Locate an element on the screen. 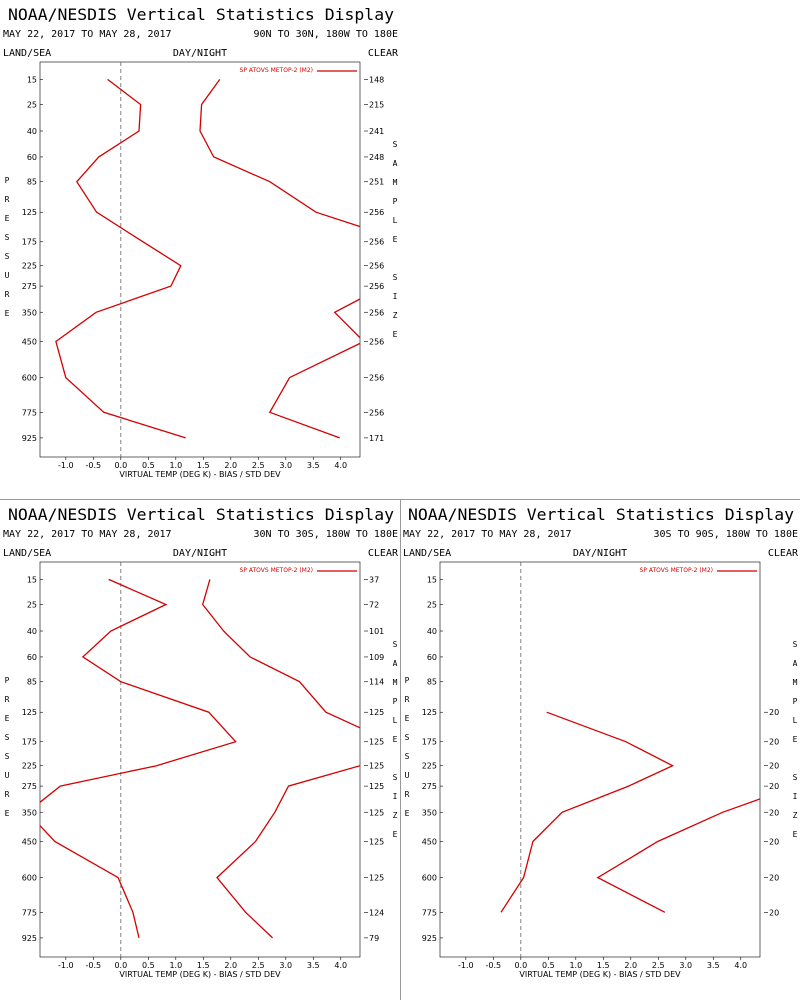  region-label: 30S TO 90S, 180W TO 180E is located at coordinates (726, 534).